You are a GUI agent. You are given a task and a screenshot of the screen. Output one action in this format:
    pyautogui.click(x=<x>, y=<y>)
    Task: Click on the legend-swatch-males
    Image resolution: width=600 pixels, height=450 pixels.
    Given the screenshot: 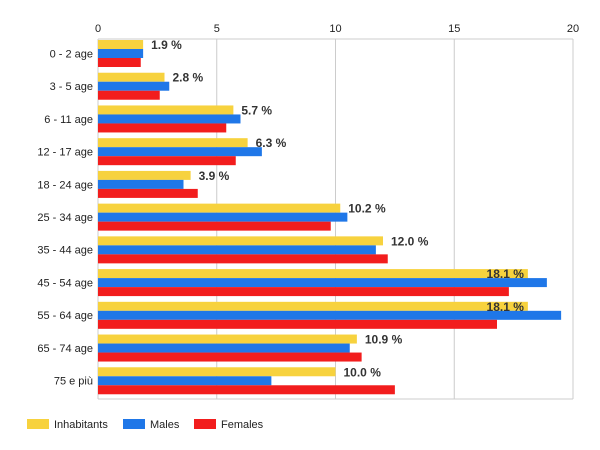 What is the action you would take?
    pyautogui.click(x=134, y=424)
    